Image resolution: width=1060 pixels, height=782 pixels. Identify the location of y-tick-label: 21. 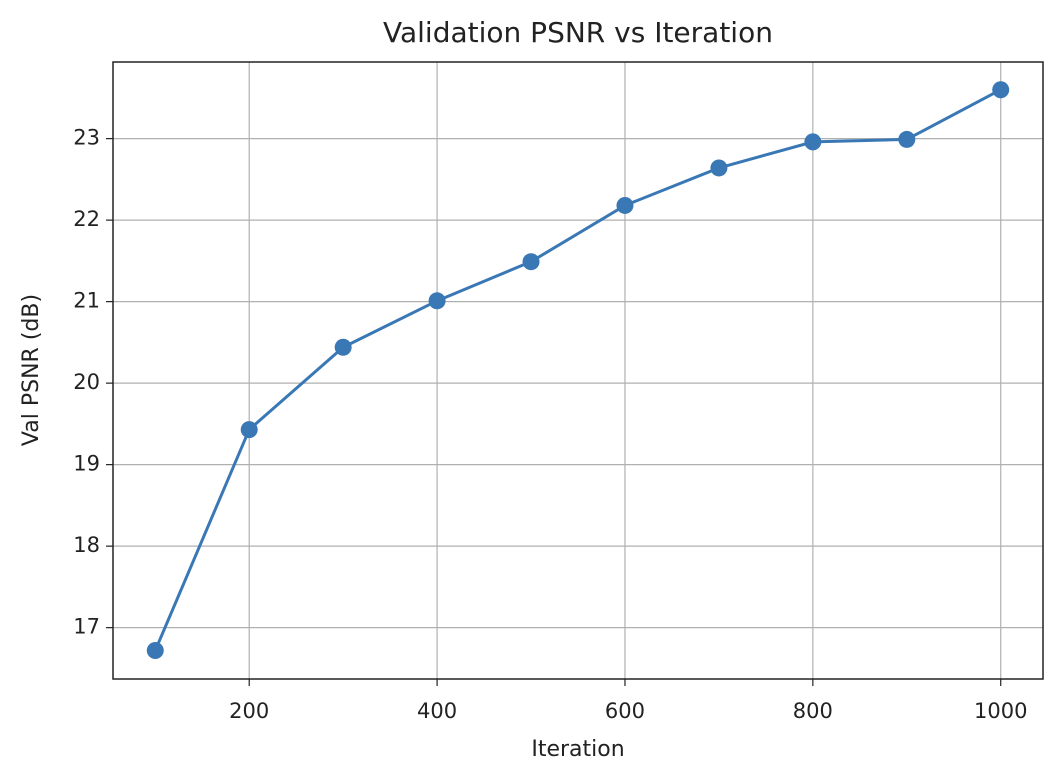
(86, 301).